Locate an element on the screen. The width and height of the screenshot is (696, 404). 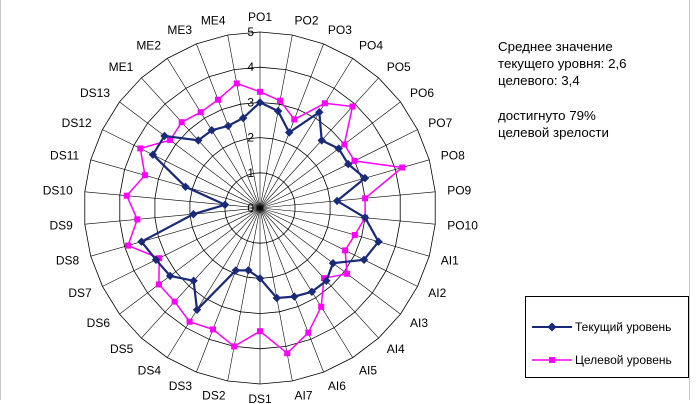
point-current-ai3 is located at coordinates (333, 263).